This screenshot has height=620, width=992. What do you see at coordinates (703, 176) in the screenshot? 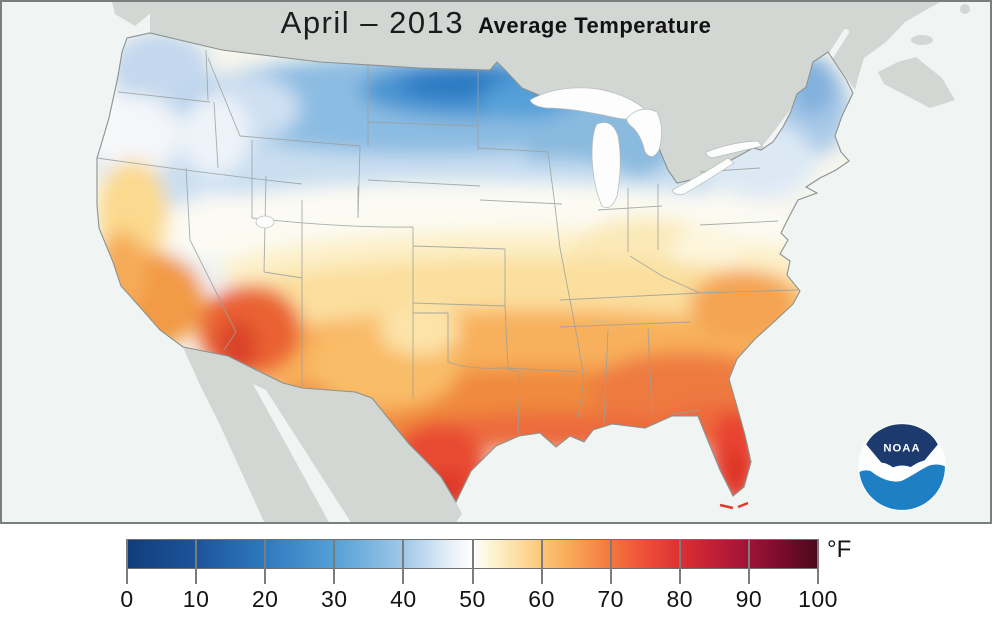
I see `lake-erie` at bounding box center [703, 176].